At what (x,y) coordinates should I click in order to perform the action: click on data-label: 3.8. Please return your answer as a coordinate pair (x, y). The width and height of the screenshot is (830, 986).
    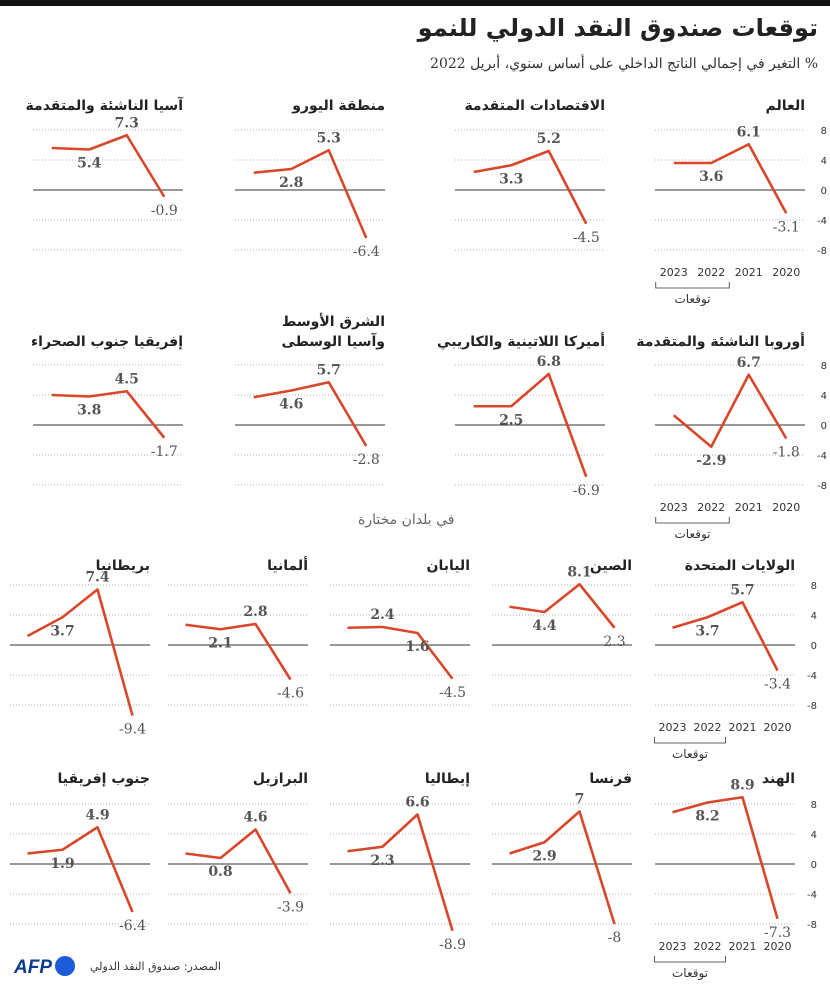
    Looking at the image, I should click on (89, 411).